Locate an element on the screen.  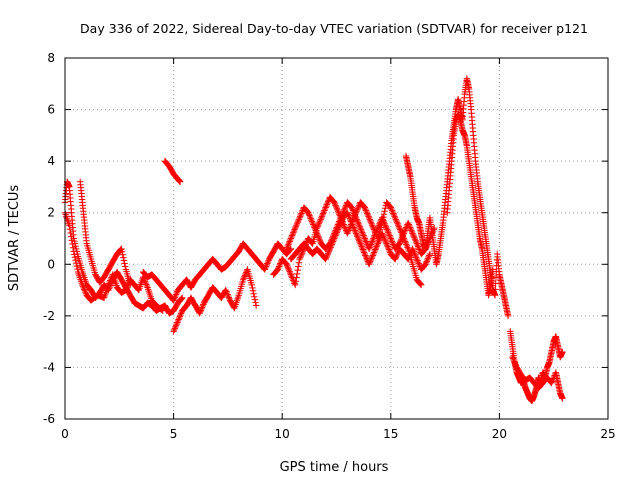
y-tick-label: -2 is located at coordinates (49, 316).